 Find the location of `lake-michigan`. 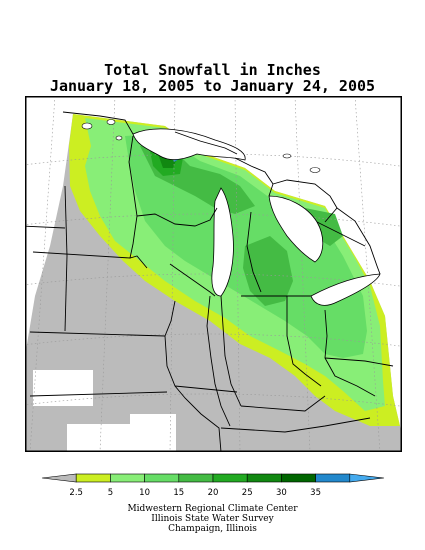

lake-michigan is located at coordinates (222, 242).